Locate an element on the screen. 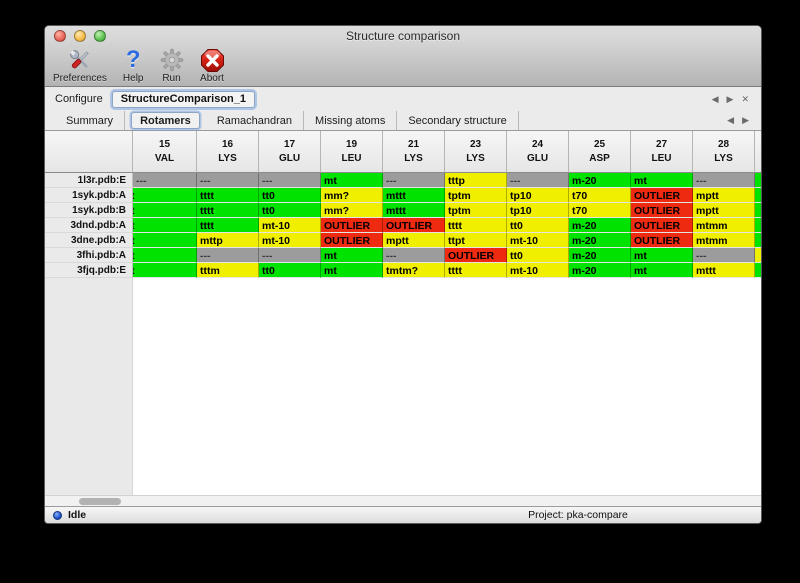  close-config-icon: ✕ is located at coordinates (745, 98).